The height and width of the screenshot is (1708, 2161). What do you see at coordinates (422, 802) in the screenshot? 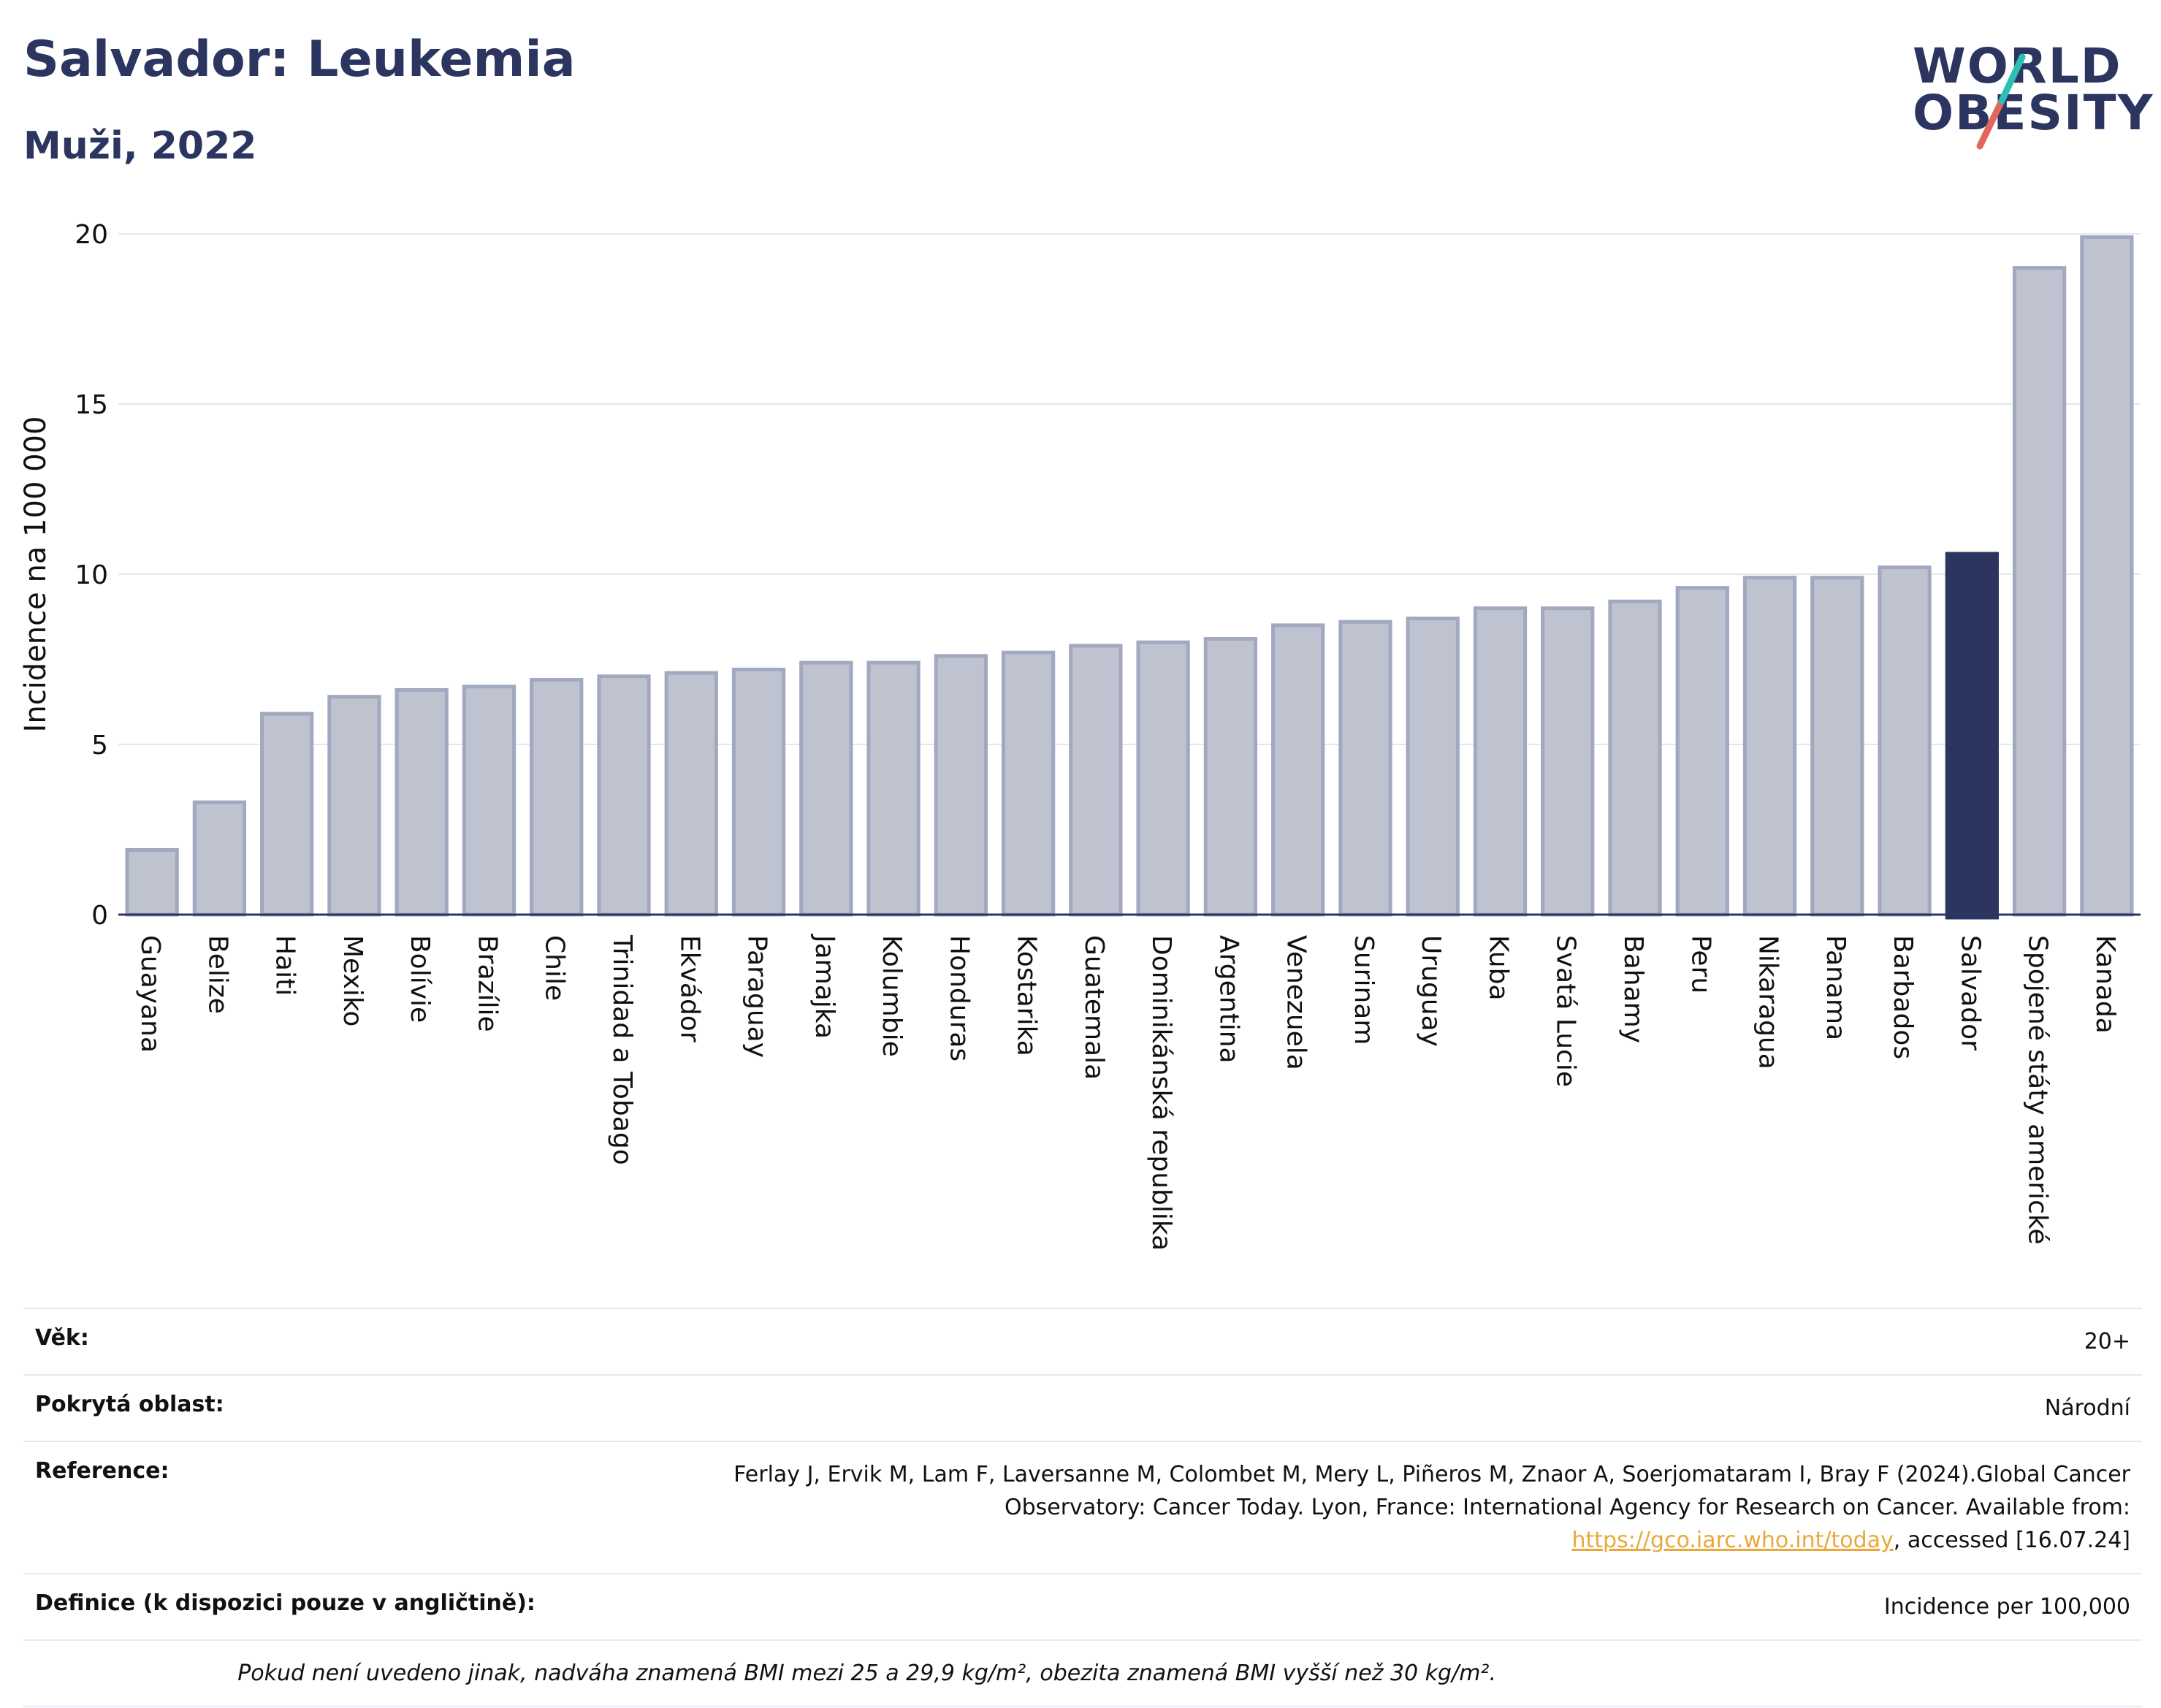
I see `bar-bolívie` at bounding box center [422, 802].